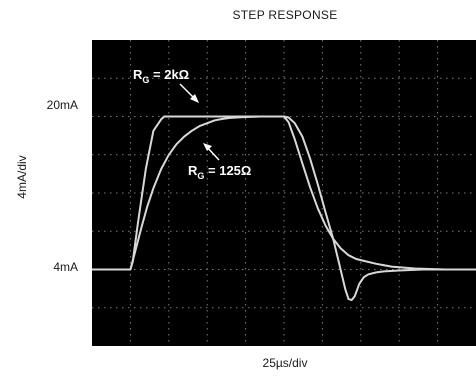 This screenshot has height=378, width=476. What do you see at coordinates (192, 124) in the screenshot?
I see `annotations-layer: RG = 2kΩ RG = 125Ω` at bounding box center [192, 124].